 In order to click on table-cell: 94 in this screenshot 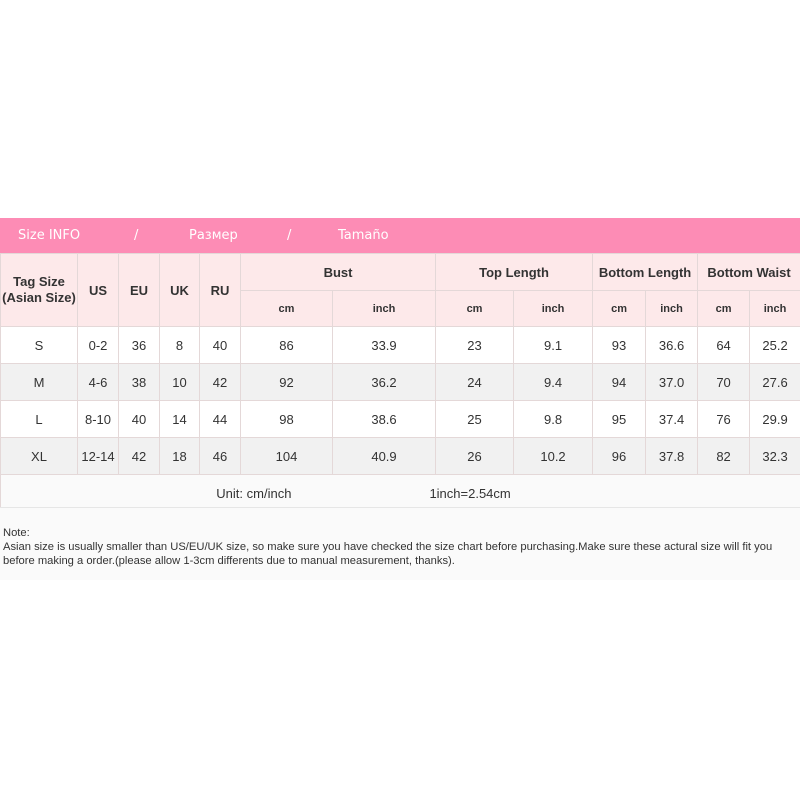, I will do `click(619, 382)`.